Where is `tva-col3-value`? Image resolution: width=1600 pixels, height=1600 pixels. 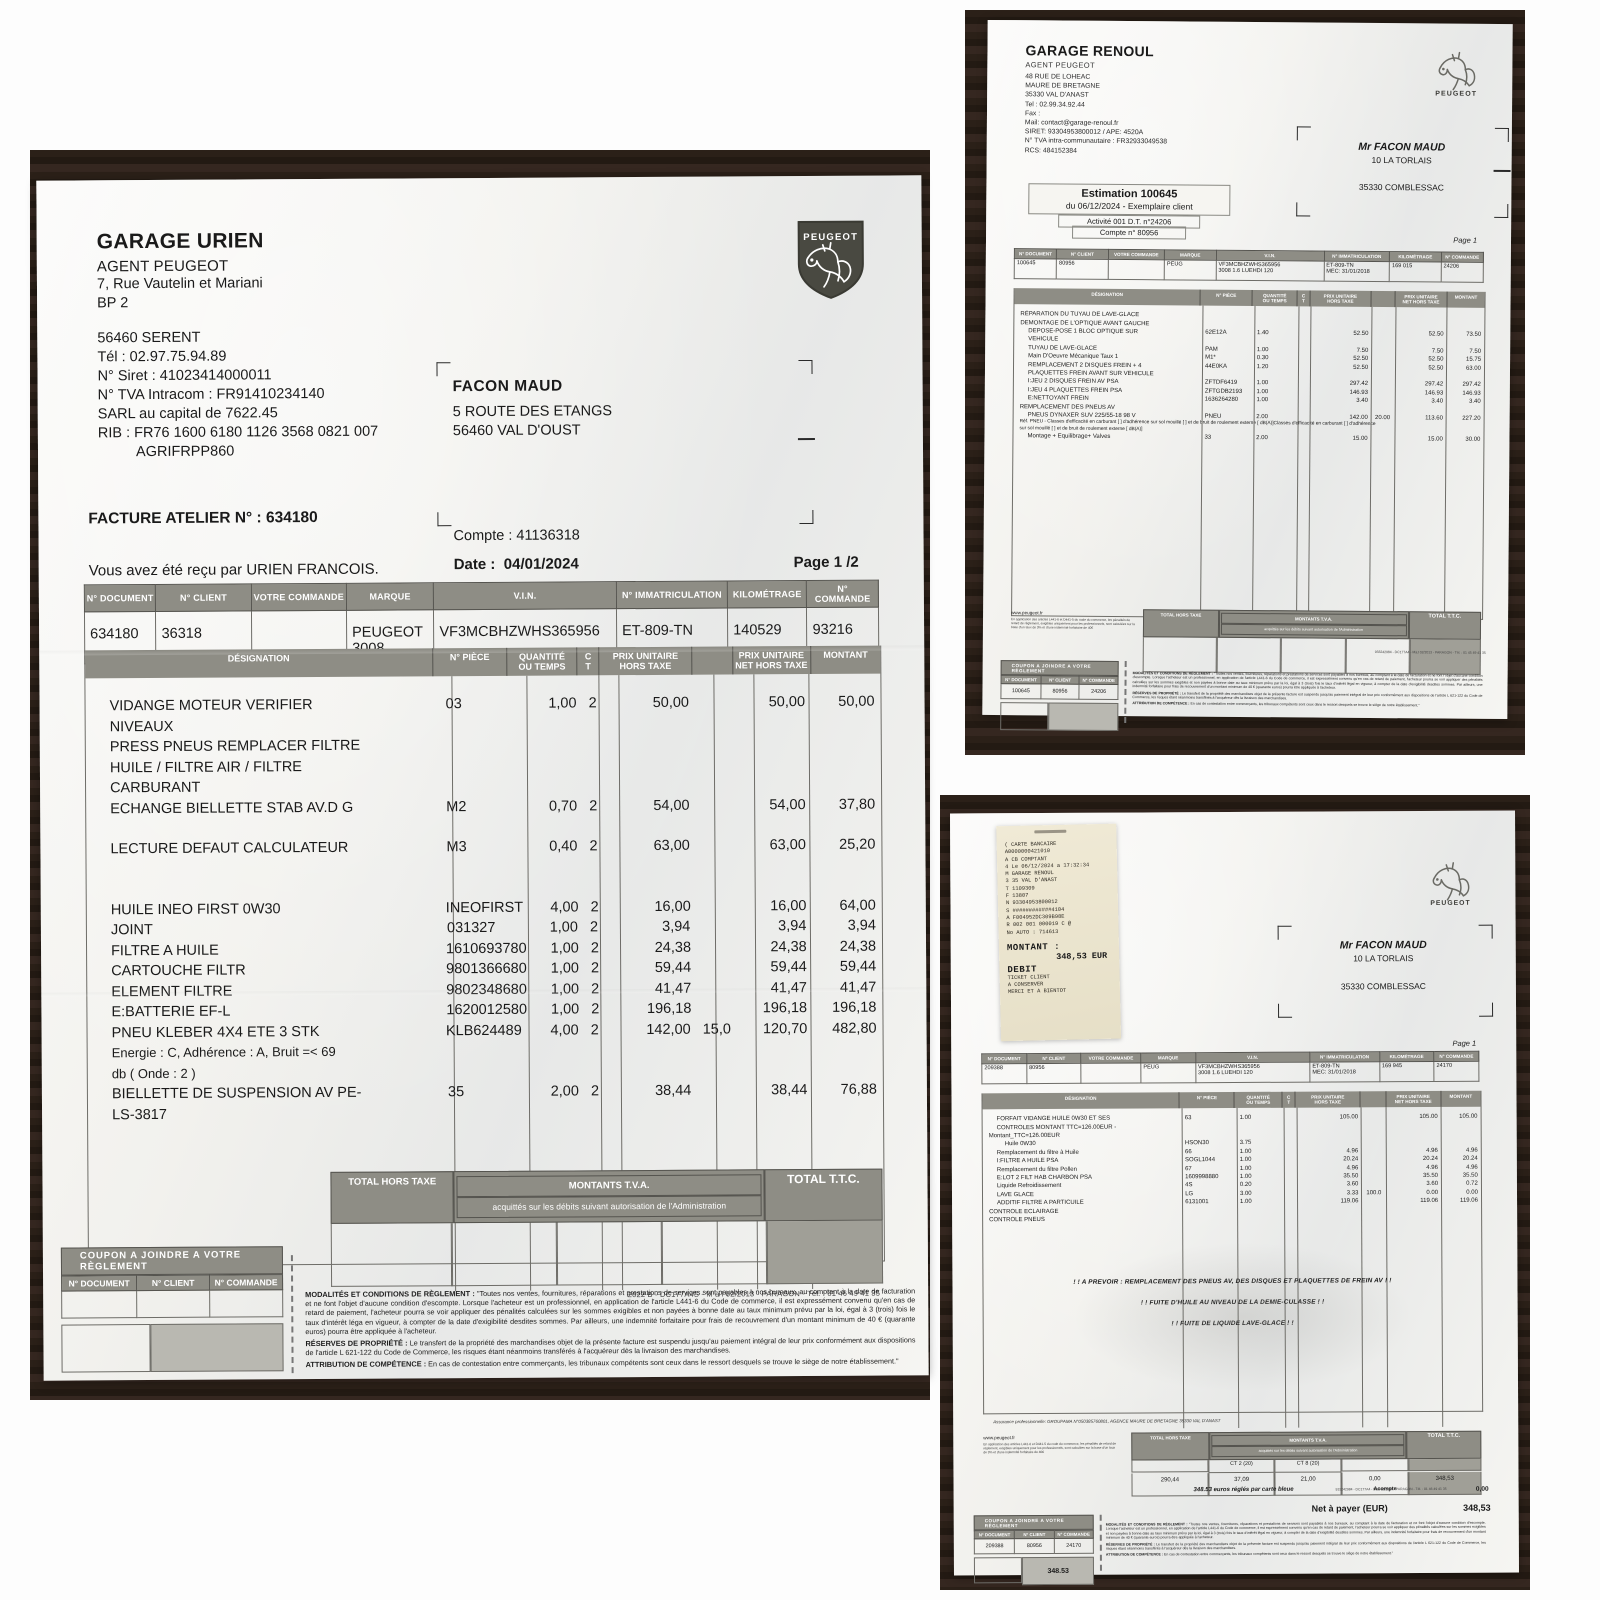
tva-col3-value is located at coordinates (714, 1253).